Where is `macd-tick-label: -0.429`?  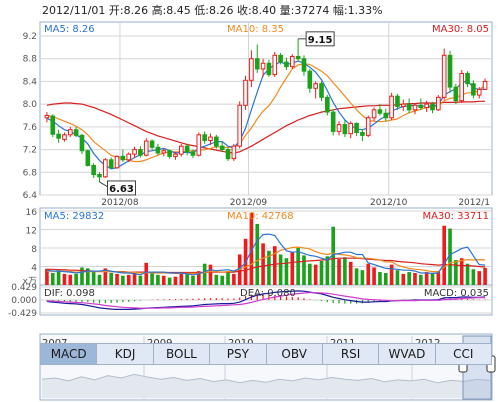 macd-tick-label: -0.429 is located at coordinates (22, 314).